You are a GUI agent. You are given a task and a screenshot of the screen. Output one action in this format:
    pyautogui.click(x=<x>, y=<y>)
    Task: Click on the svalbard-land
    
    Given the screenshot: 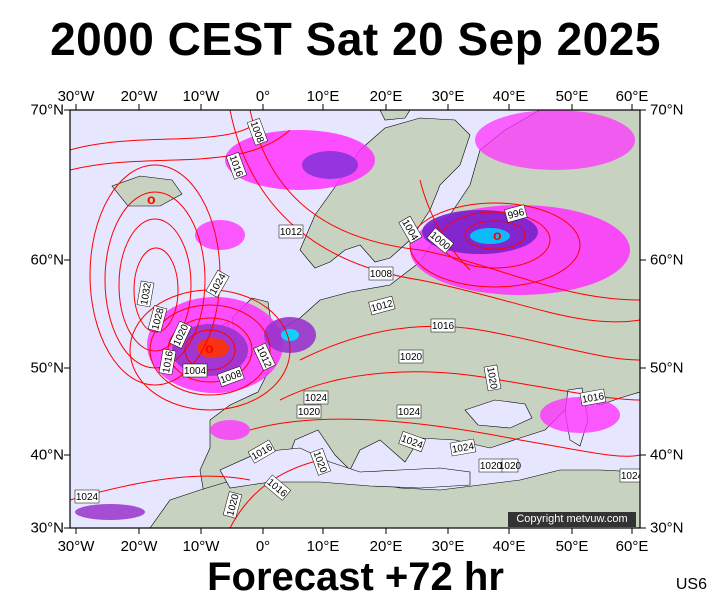 What is the action you would take?
    pyautogui.click(x=395, y=115)
    